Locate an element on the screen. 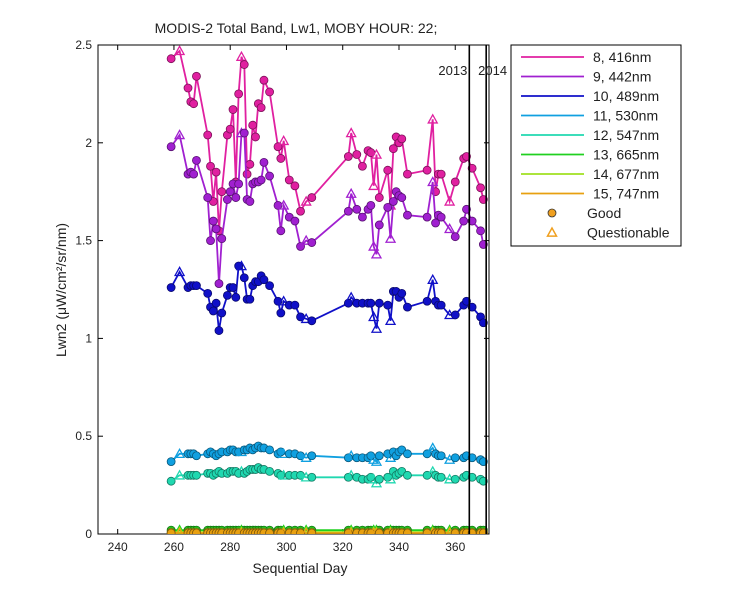  x-tick-label: 320 is located at coordinates (343, 547).